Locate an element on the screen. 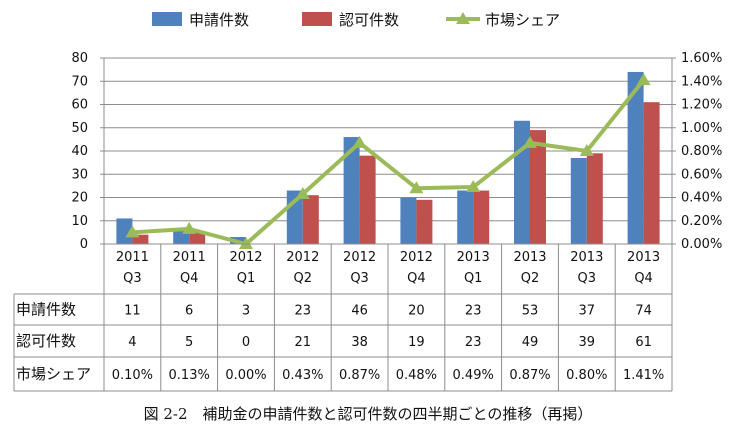  table-cell: 0.43% is located at coordinates (302, 375).